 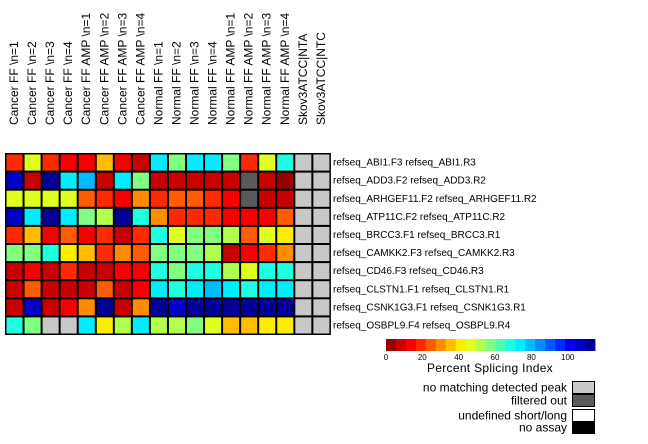 I want to click on row-label: refseq_ATP11C.F2 refseq_ATP11C.R2, so click(x=419, y=217).